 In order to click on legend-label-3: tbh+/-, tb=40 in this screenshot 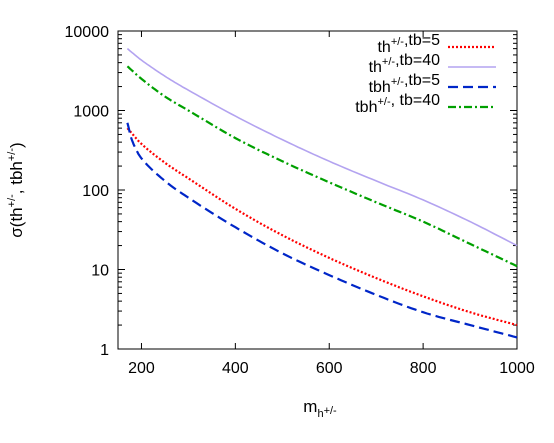, I will do `click(397, 104)`.